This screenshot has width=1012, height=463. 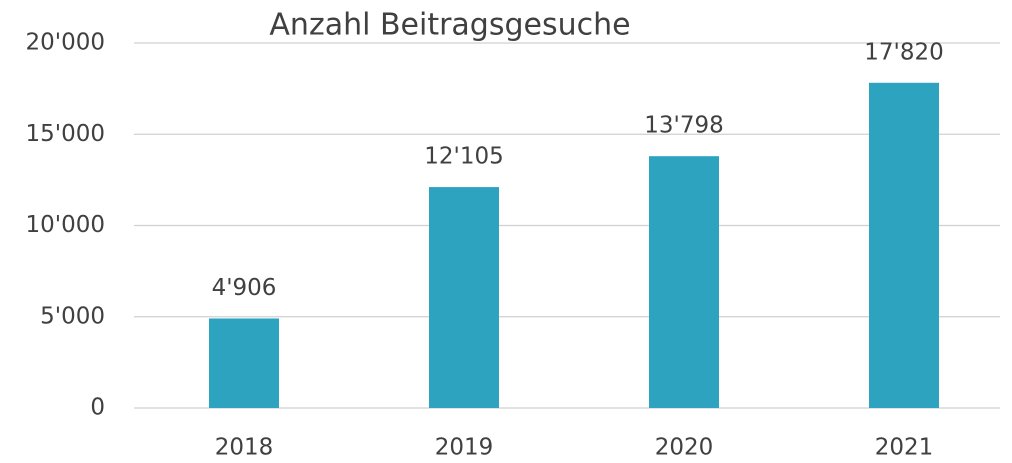 I want to click on y-tick-label: 5'000, so click(x=72, y=316).